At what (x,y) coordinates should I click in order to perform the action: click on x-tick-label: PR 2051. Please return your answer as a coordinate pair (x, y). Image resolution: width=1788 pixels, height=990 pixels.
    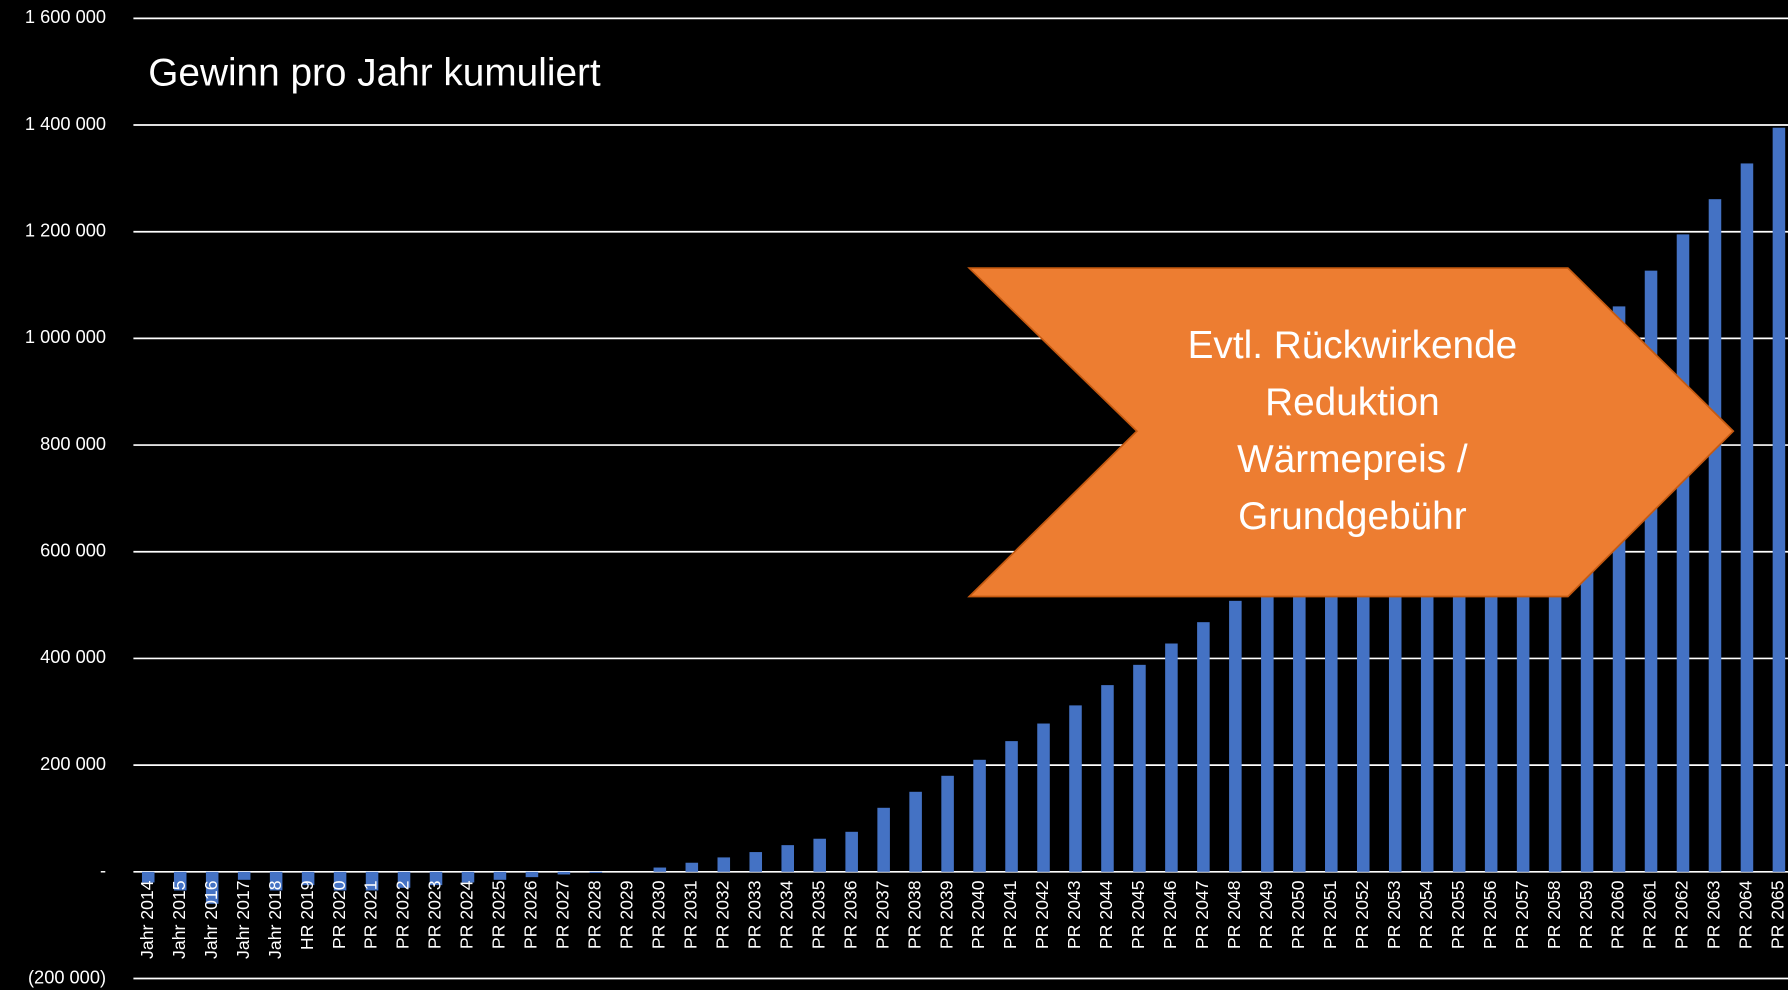
    Looking at the image, I should click on (1330, 914).